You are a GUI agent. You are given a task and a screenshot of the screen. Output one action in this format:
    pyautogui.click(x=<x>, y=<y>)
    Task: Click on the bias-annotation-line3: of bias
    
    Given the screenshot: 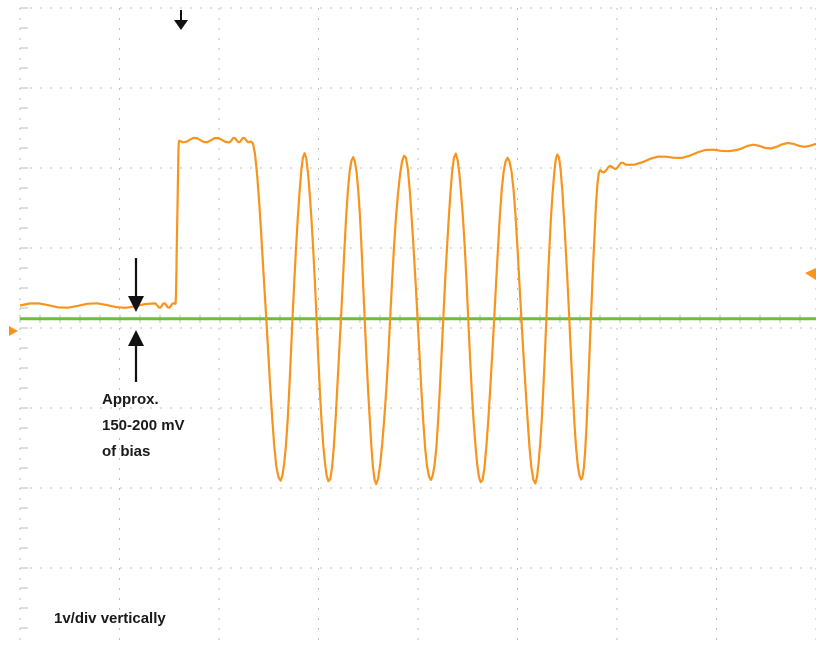 What is the action you would take?
    pyautogui.click(x=126, y=451)
    